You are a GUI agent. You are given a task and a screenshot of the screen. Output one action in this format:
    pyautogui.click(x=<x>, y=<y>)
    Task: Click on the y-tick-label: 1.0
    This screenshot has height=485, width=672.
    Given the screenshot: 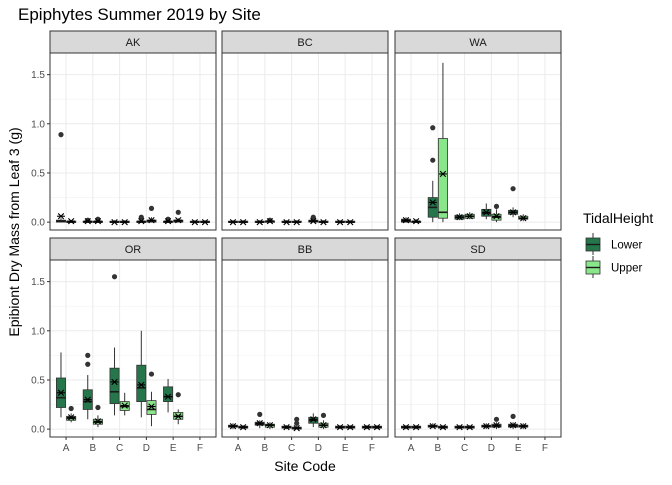 What is the action you would take?
    pyautogui.click(x=38, y=124)
    